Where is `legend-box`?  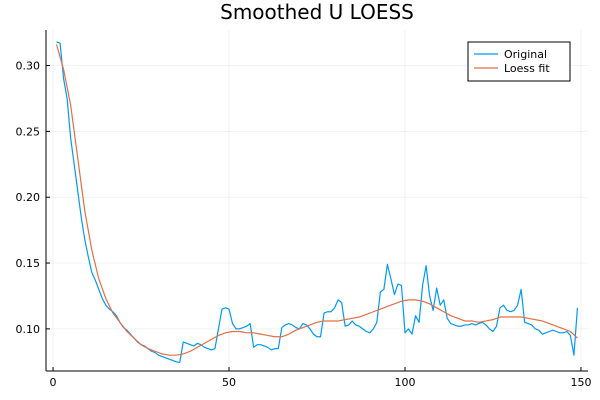 legend-box is located at coordinates (519, 61).